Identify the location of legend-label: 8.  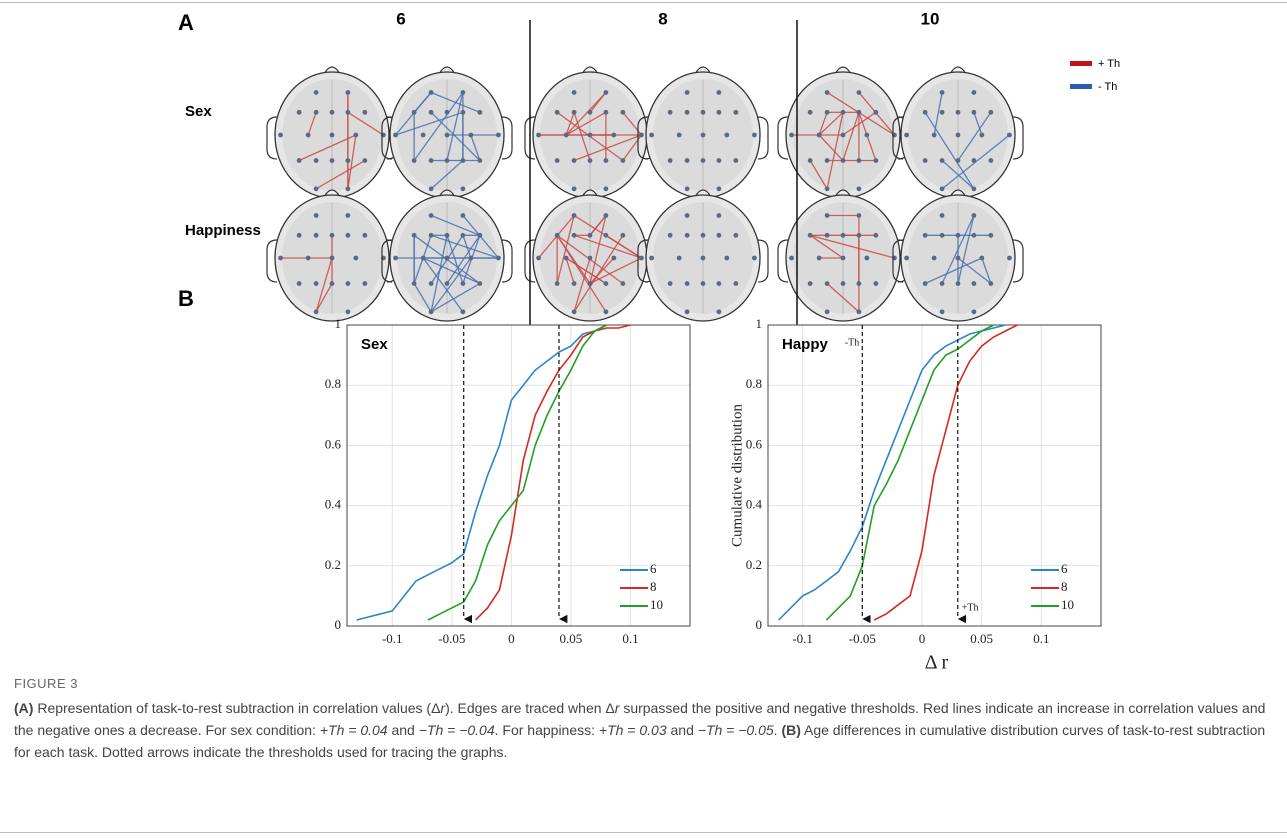
(653, 586).